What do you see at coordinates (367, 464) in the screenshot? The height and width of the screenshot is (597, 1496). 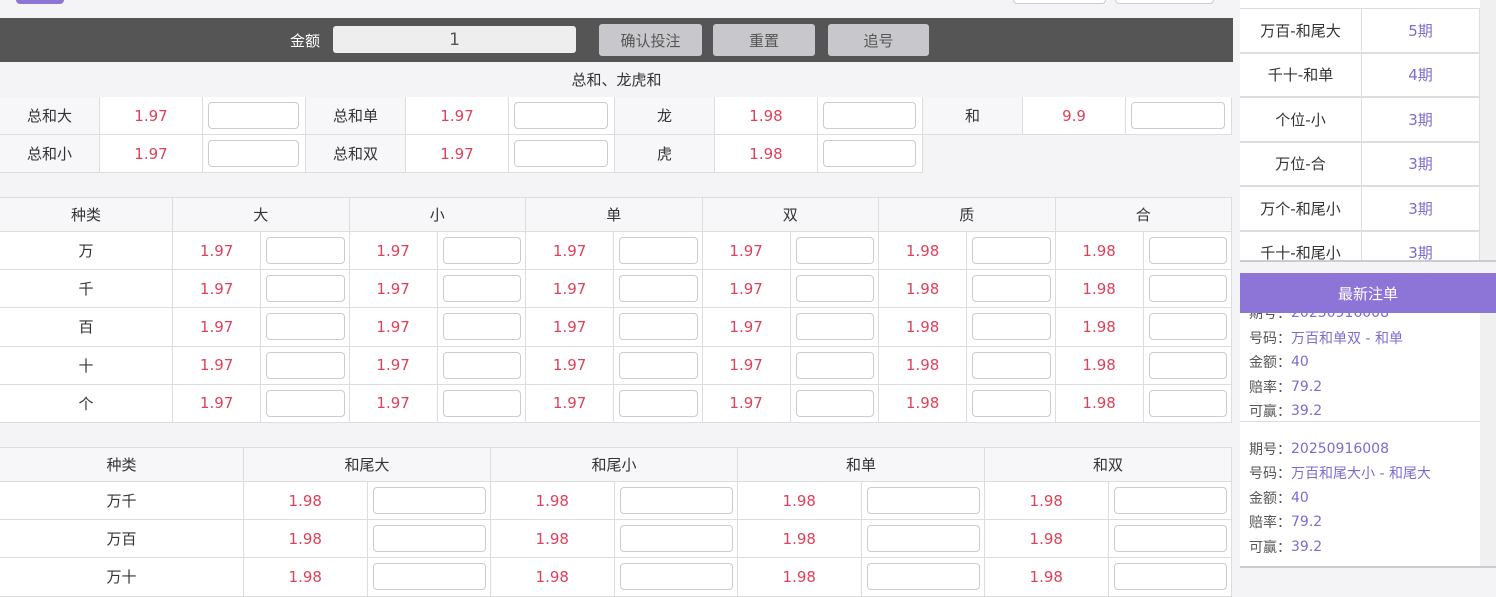 I see `column-header: 和尾大` at bounding box center [367, 464].